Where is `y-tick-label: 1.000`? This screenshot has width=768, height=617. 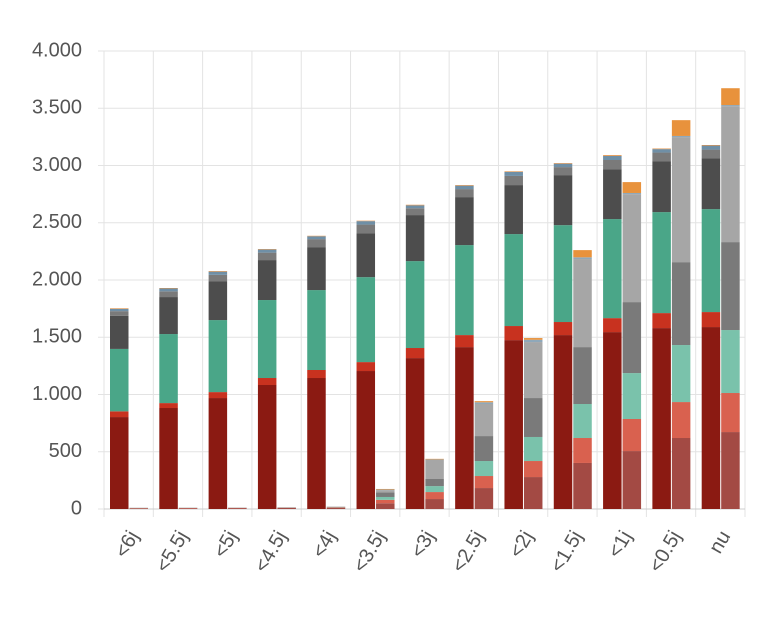
y-tick-label: 1.000 is located at coordinates (57, 394).